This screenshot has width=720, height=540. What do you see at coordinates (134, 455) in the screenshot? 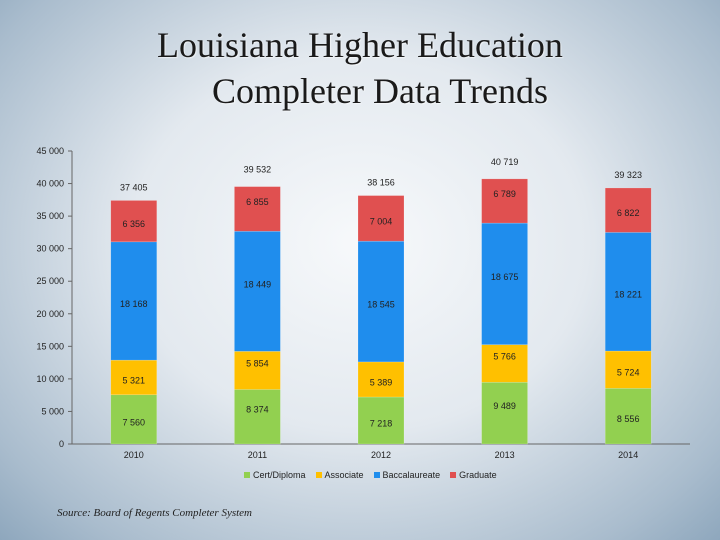
I see `x-tick-label: 2010` at bounding box center [134, 455].